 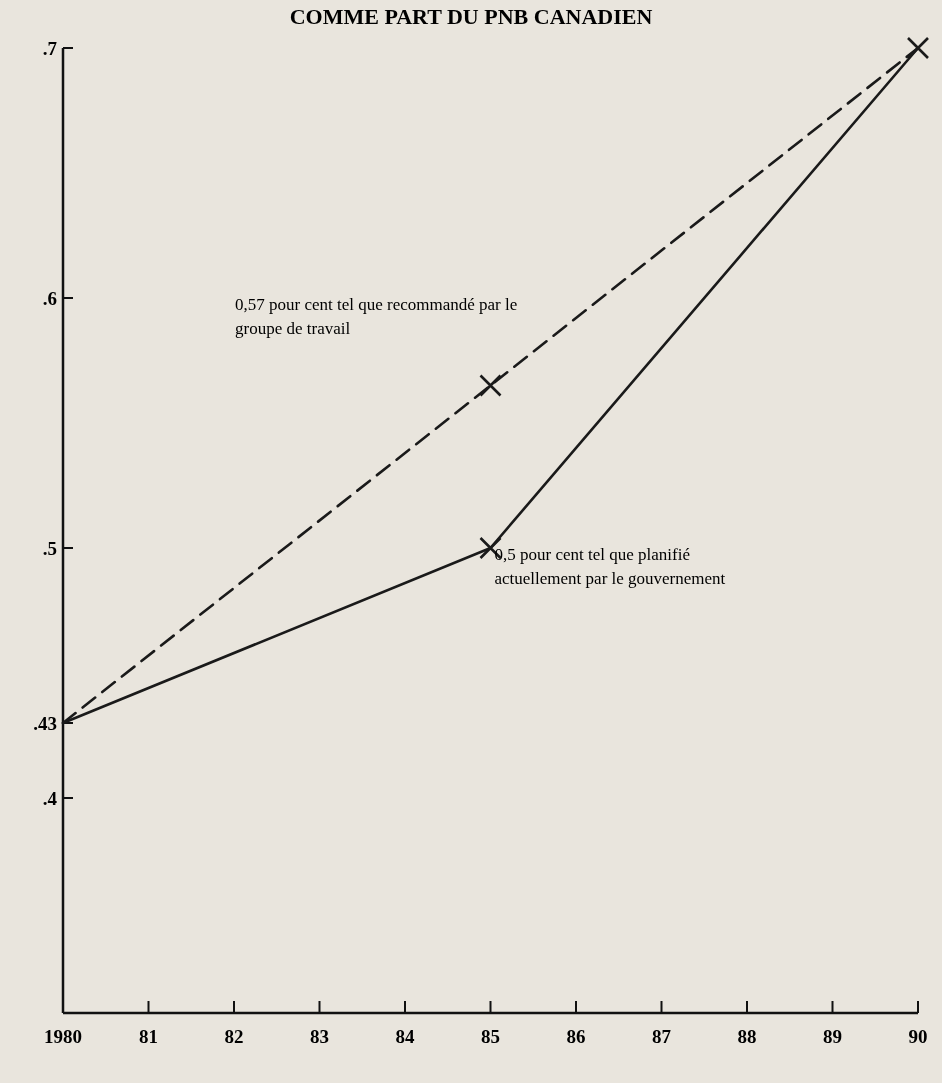 I want to click on x-tick-label: 81, so click(x=148, y=1036).